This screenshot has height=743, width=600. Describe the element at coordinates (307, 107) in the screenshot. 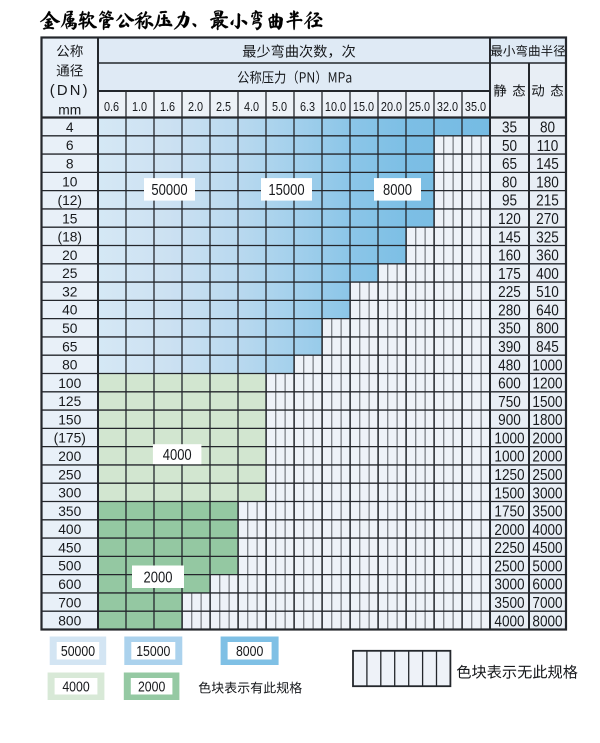

I see `svg-text: 6.3` at that location.